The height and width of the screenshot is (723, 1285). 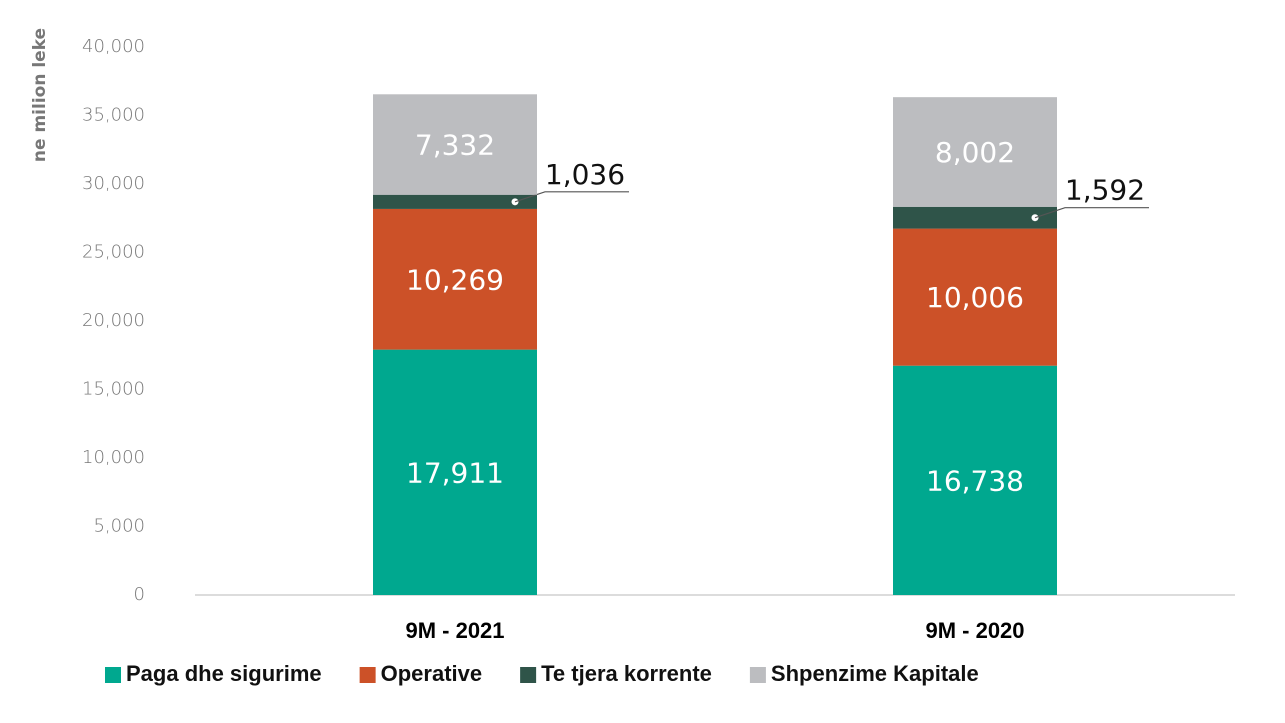 I want to click on data-label: 10,006, so click(x=975, y=297).